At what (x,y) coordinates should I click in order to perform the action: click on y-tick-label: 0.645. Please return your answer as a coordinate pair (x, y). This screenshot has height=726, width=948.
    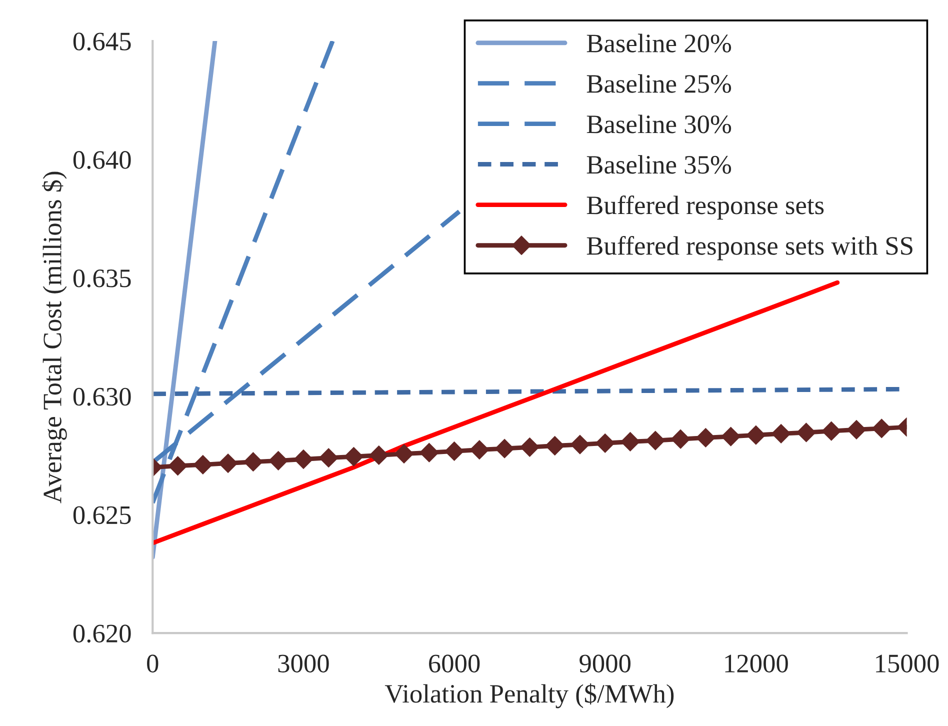
    Looking at the image, I should click on (102, 41).